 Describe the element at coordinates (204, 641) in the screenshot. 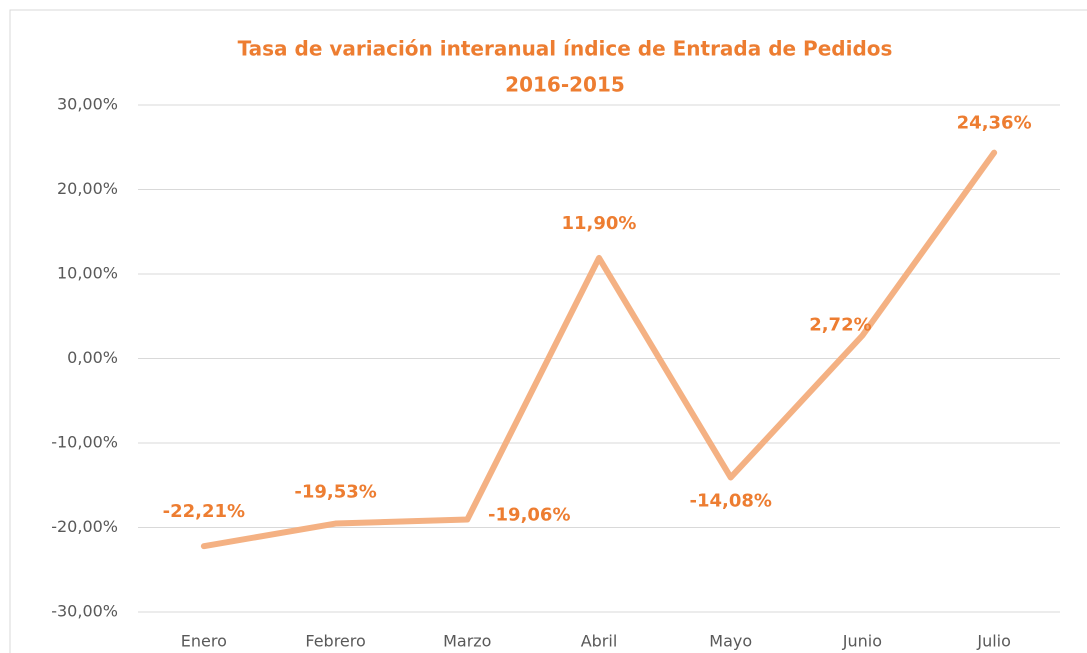

I see `x-tick-label: Enero` at that location.